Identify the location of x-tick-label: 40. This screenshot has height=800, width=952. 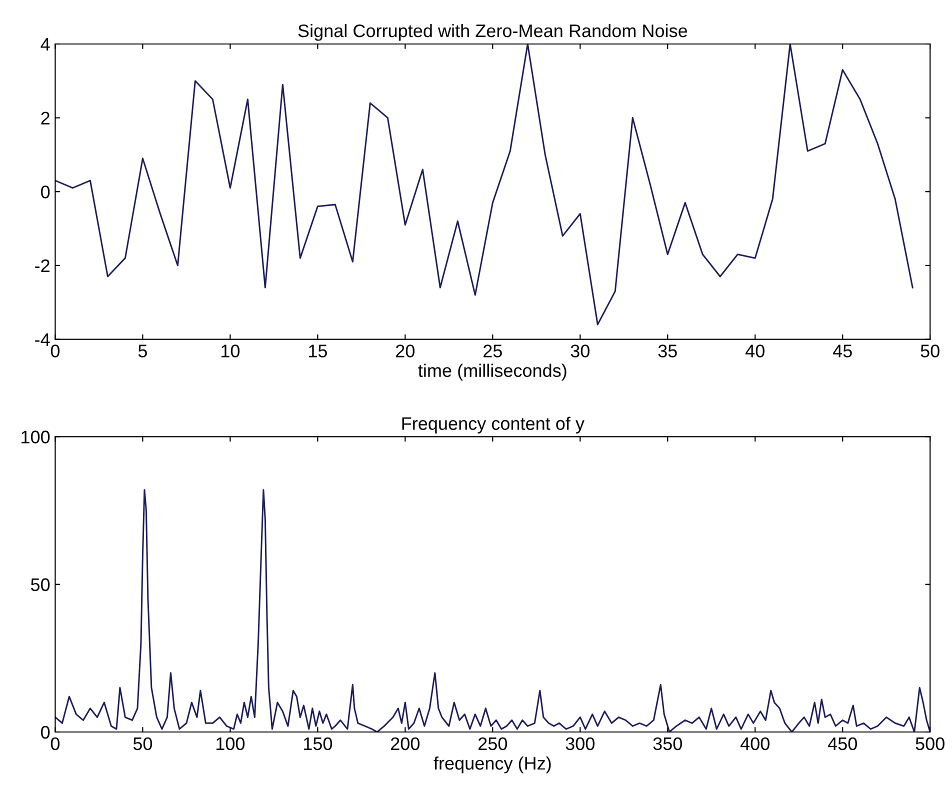
(755, 351).